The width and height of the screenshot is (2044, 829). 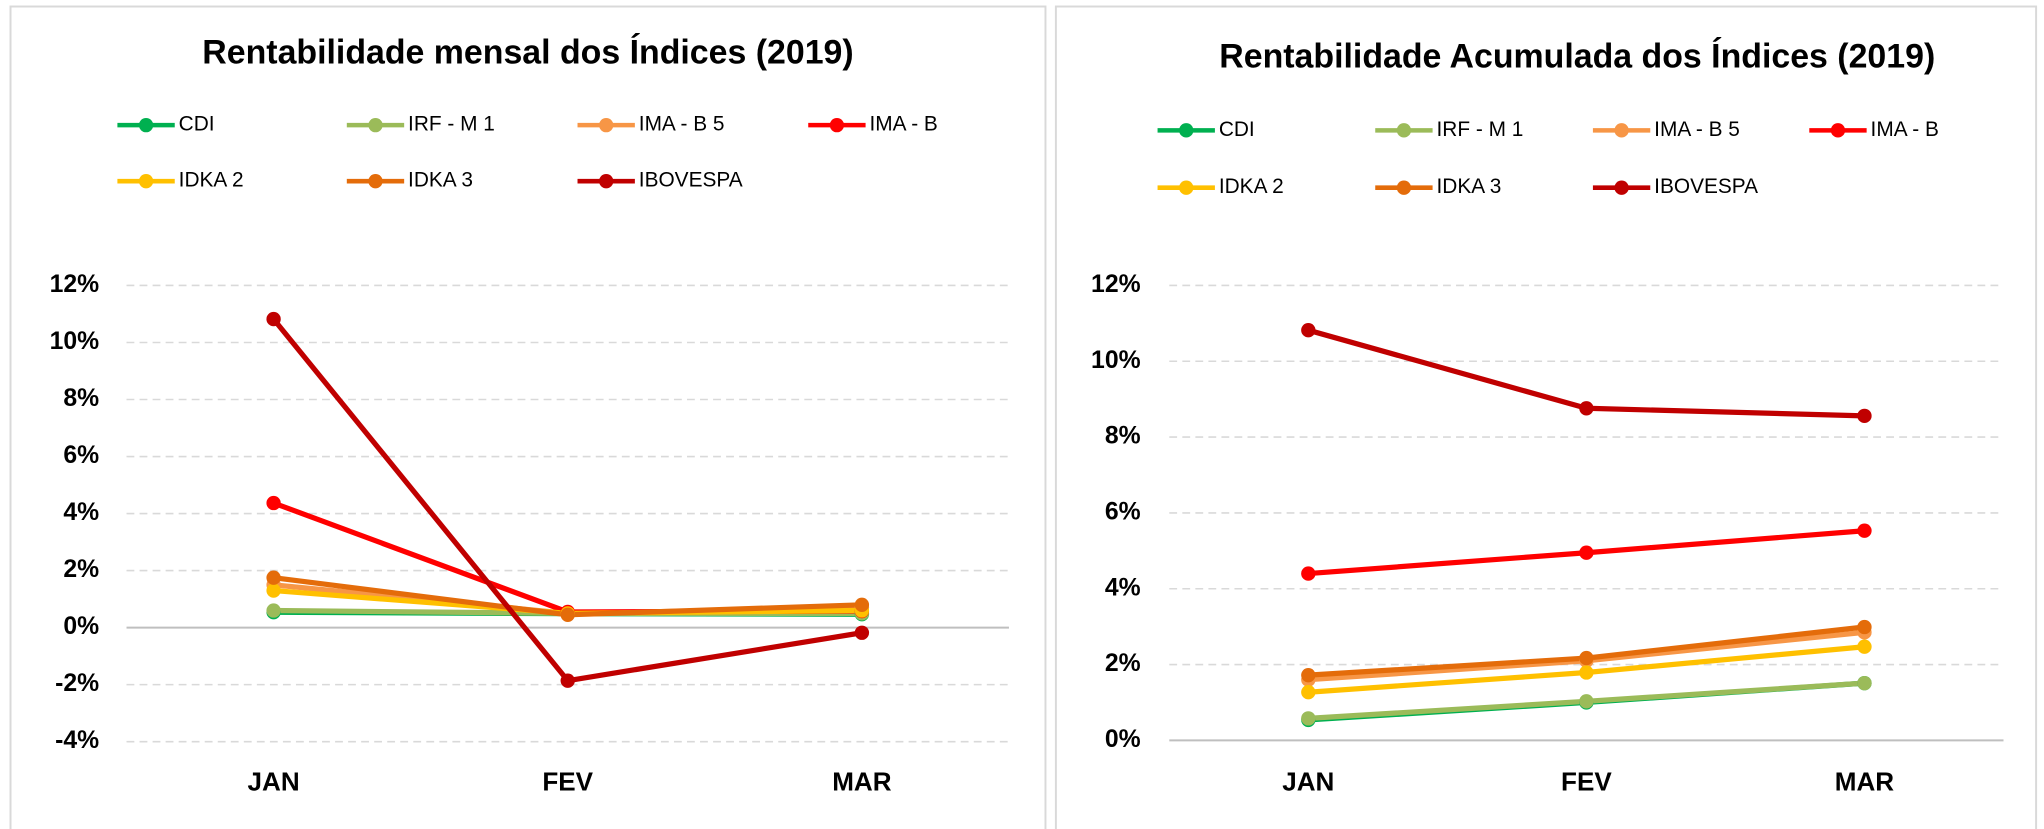 What do you see at coordinates (527, 53) in the screenshot?
I see `chart-title: Rentabilidade mensal dos Índices (2019)` at bounding box center [527, 53].